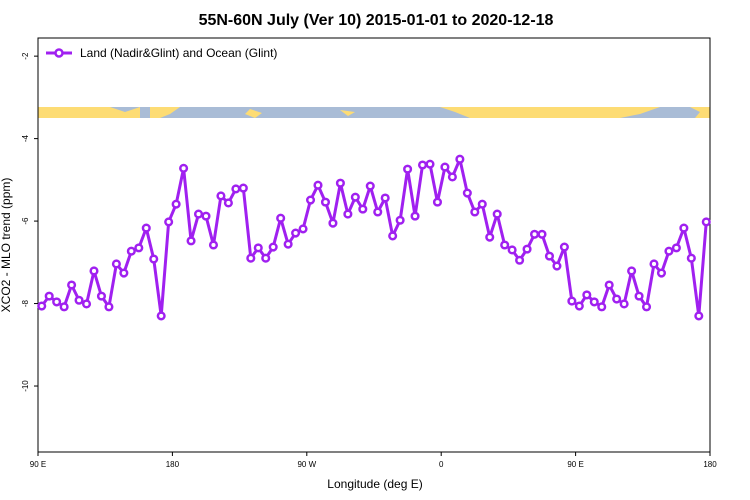 The image size is (750, 500). What do you see at coordinates (25, 56) in the screenshot?
I see `y-tick-label: -2` at bounding box center [25, 56].